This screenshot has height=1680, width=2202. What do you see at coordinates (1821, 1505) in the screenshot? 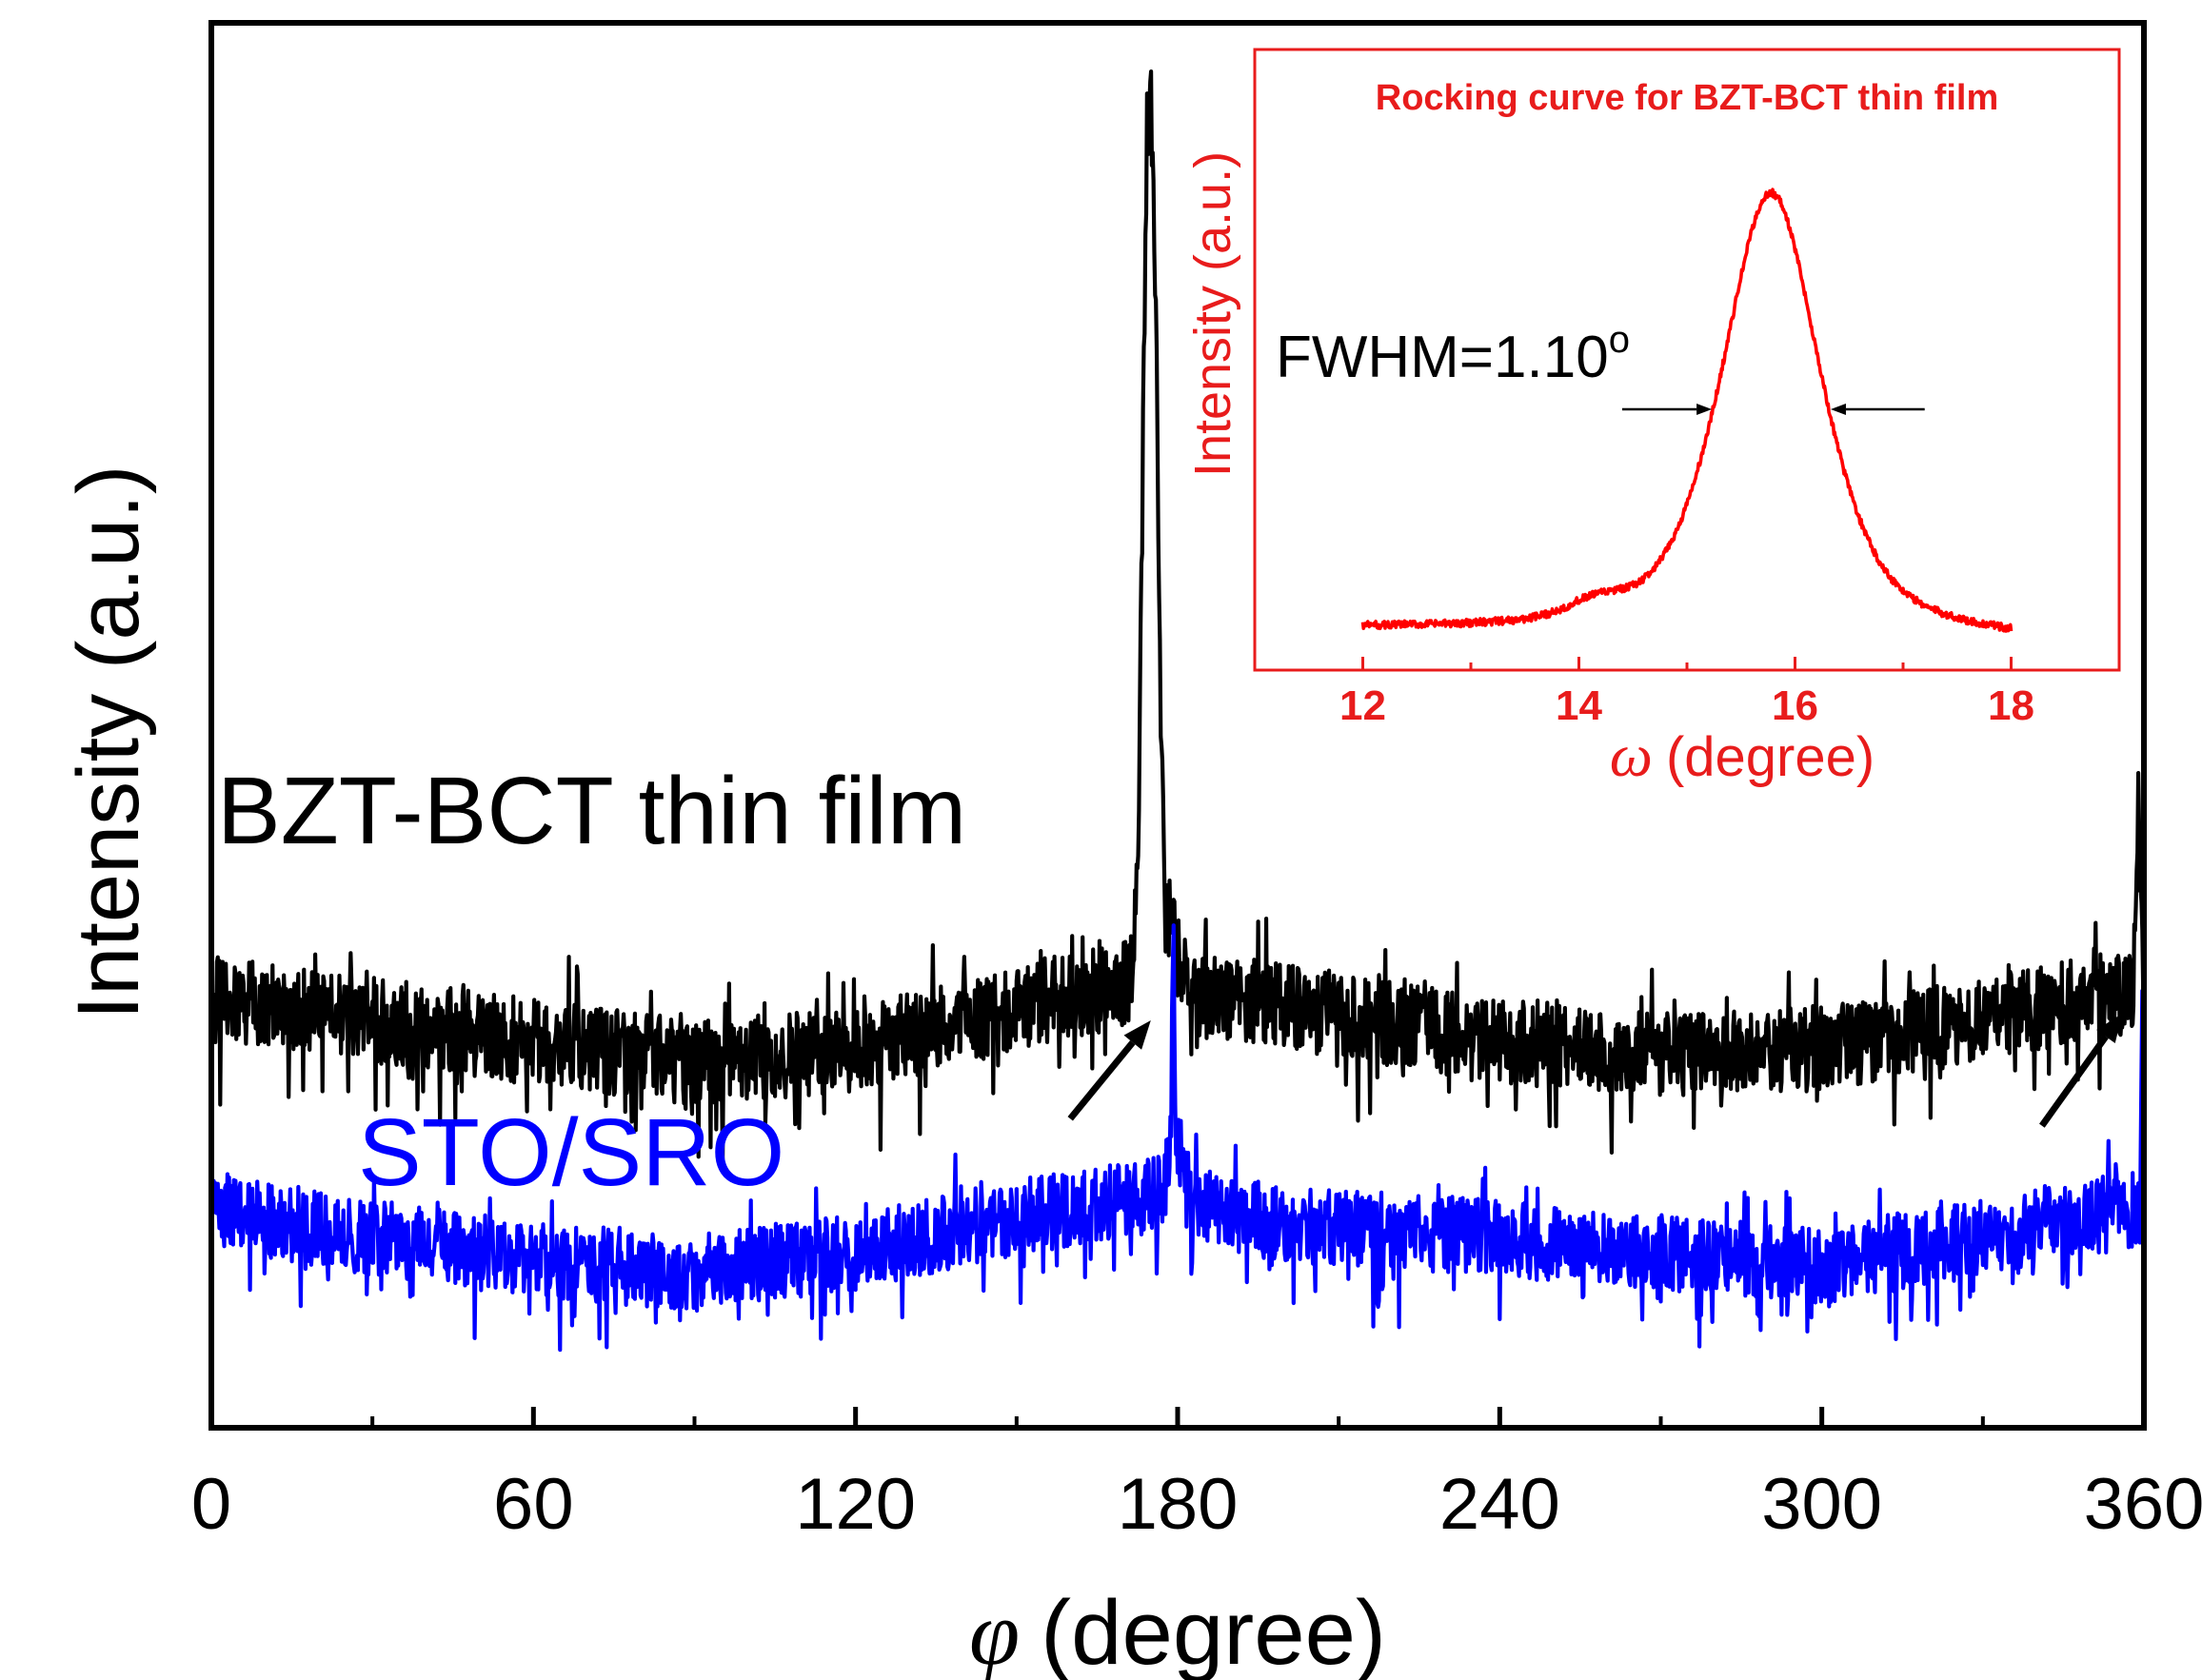
I see `x-tick-label: 300` at bounding box center [1821, 1505].